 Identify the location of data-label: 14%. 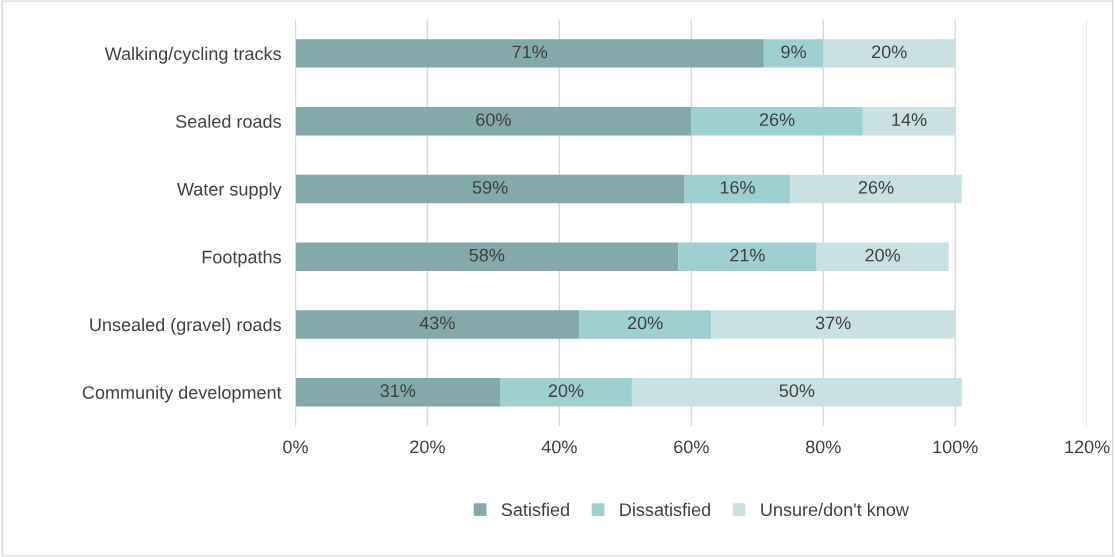
(909, 119).